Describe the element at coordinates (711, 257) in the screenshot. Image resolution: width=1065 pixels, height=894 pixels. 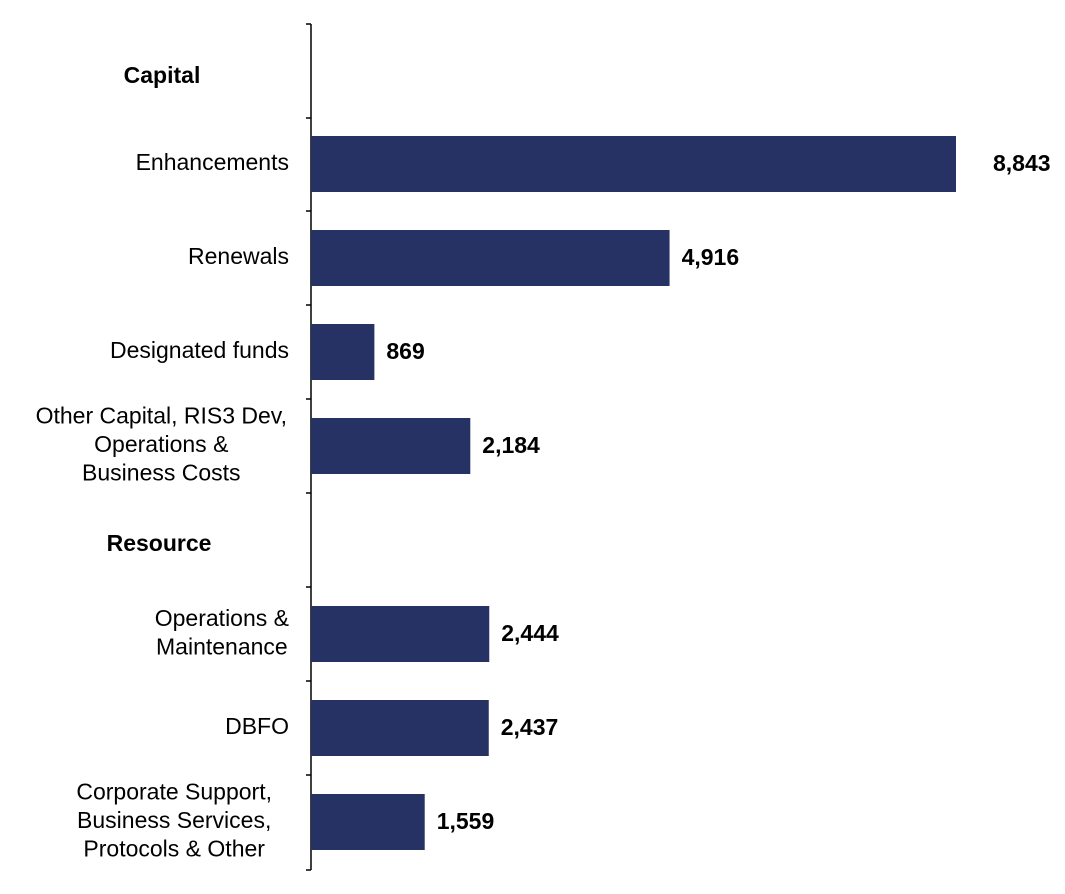
I see `data-label: 4,916` at that location.